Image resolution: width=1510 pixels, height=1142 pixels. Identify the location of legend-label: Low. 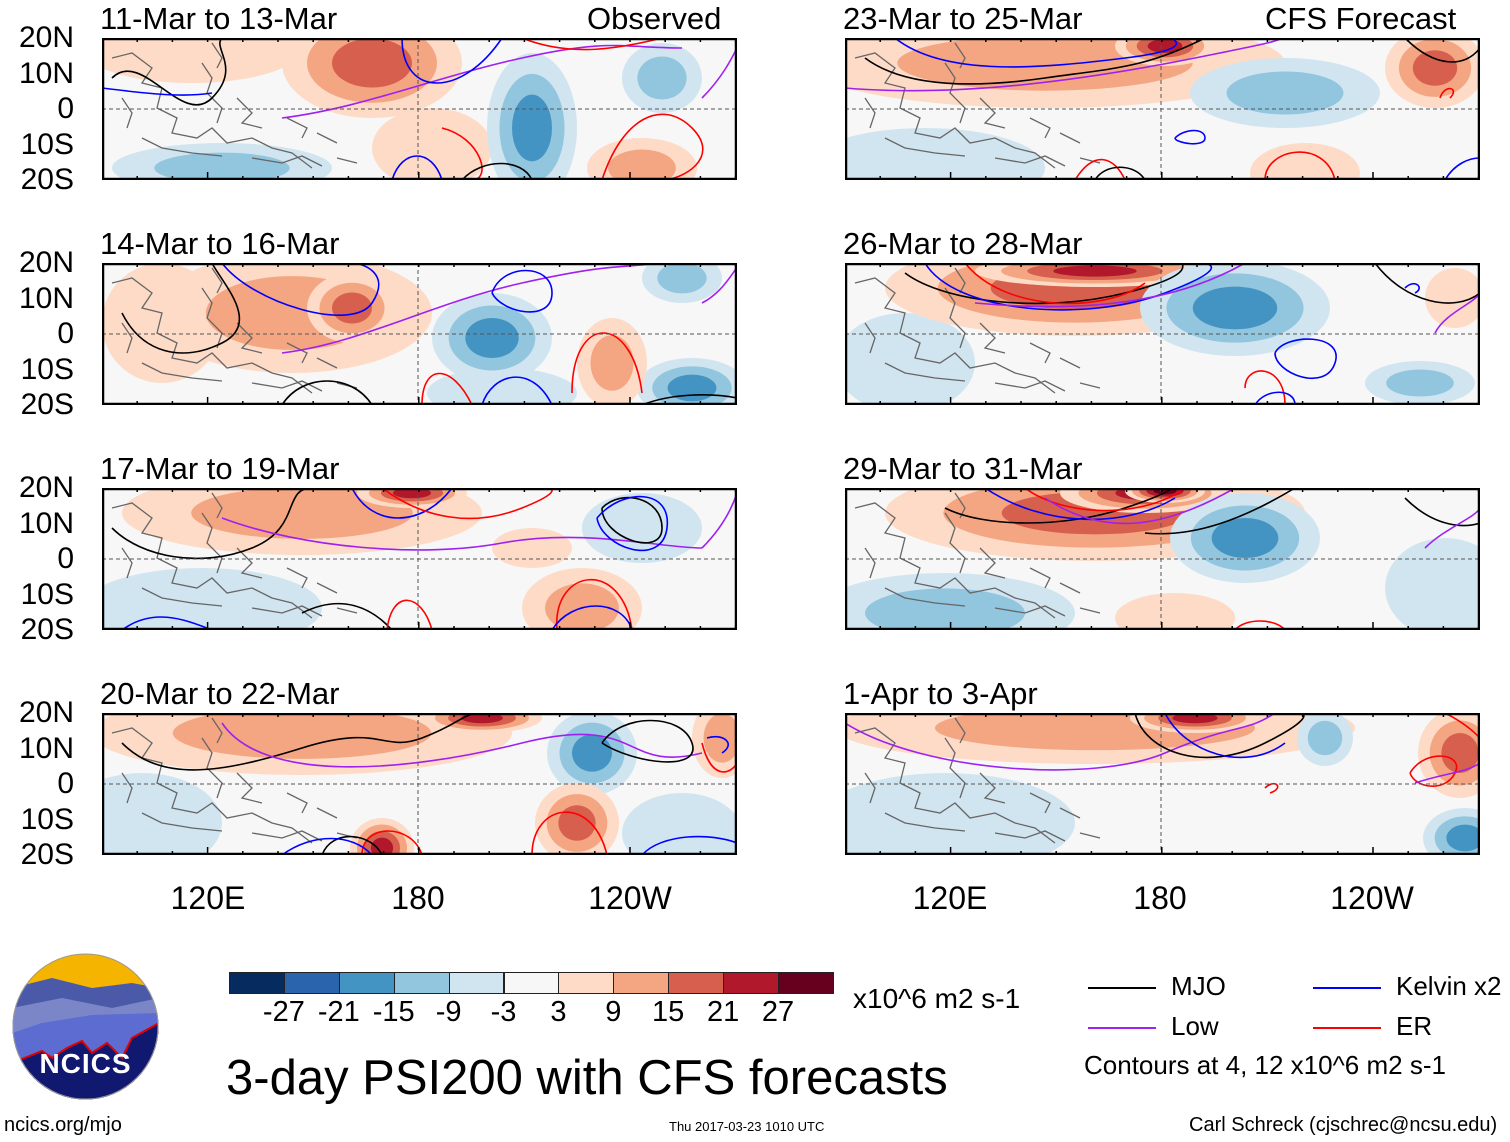
(1195, 1026).